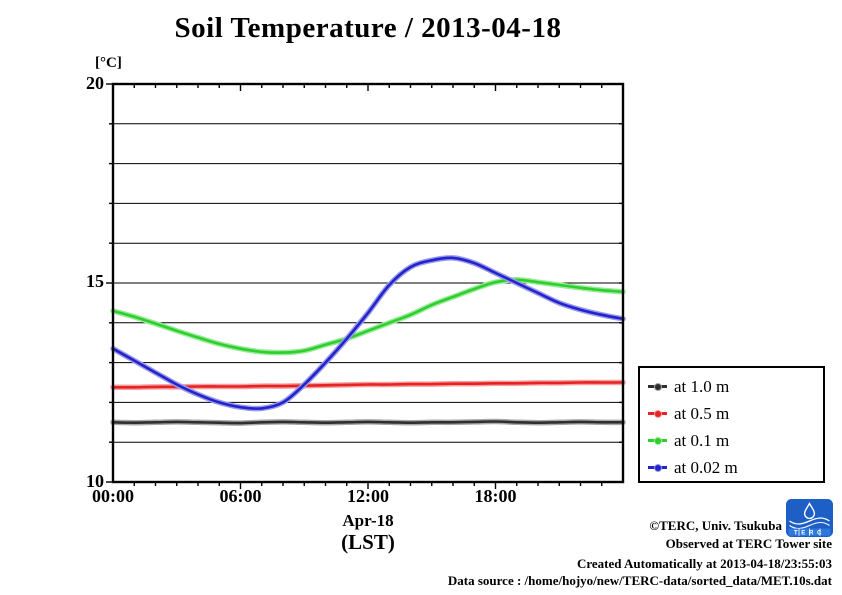  I want to click on observed-site-line: Observed at TERC Tower site, so click(748, 543).